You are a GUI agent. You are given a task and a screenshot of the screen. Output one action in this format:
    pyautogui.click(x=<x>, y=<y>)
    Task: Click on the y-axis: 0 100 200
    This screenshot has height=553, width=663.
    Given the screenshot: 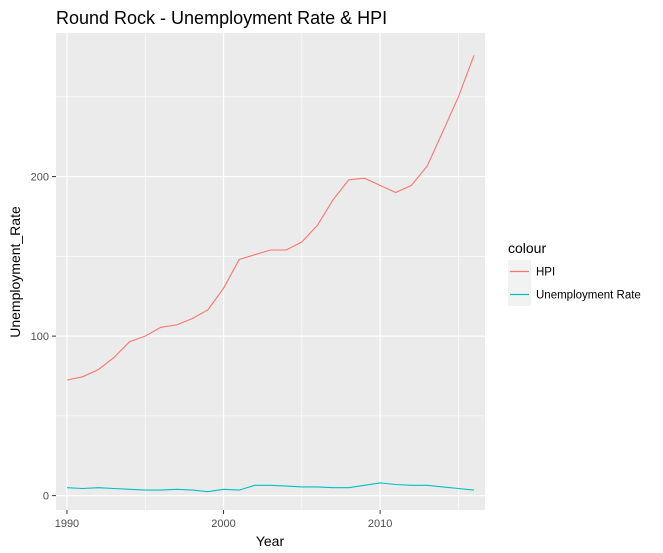 What is the action you would take?
    pyautogui.click(x=43, y=337)
    